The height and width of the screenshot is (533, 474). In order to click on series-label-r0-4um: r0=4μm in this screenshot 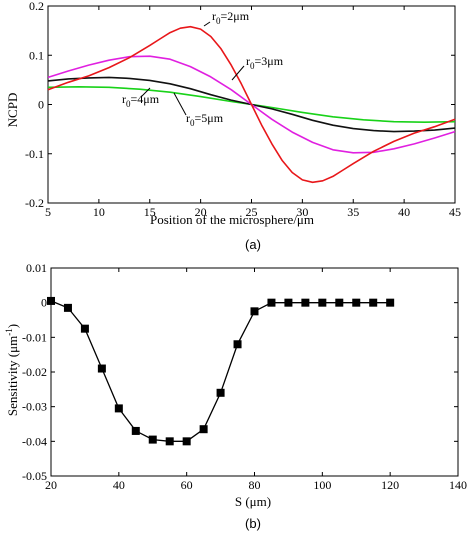, I will do `click(141, 100)`.